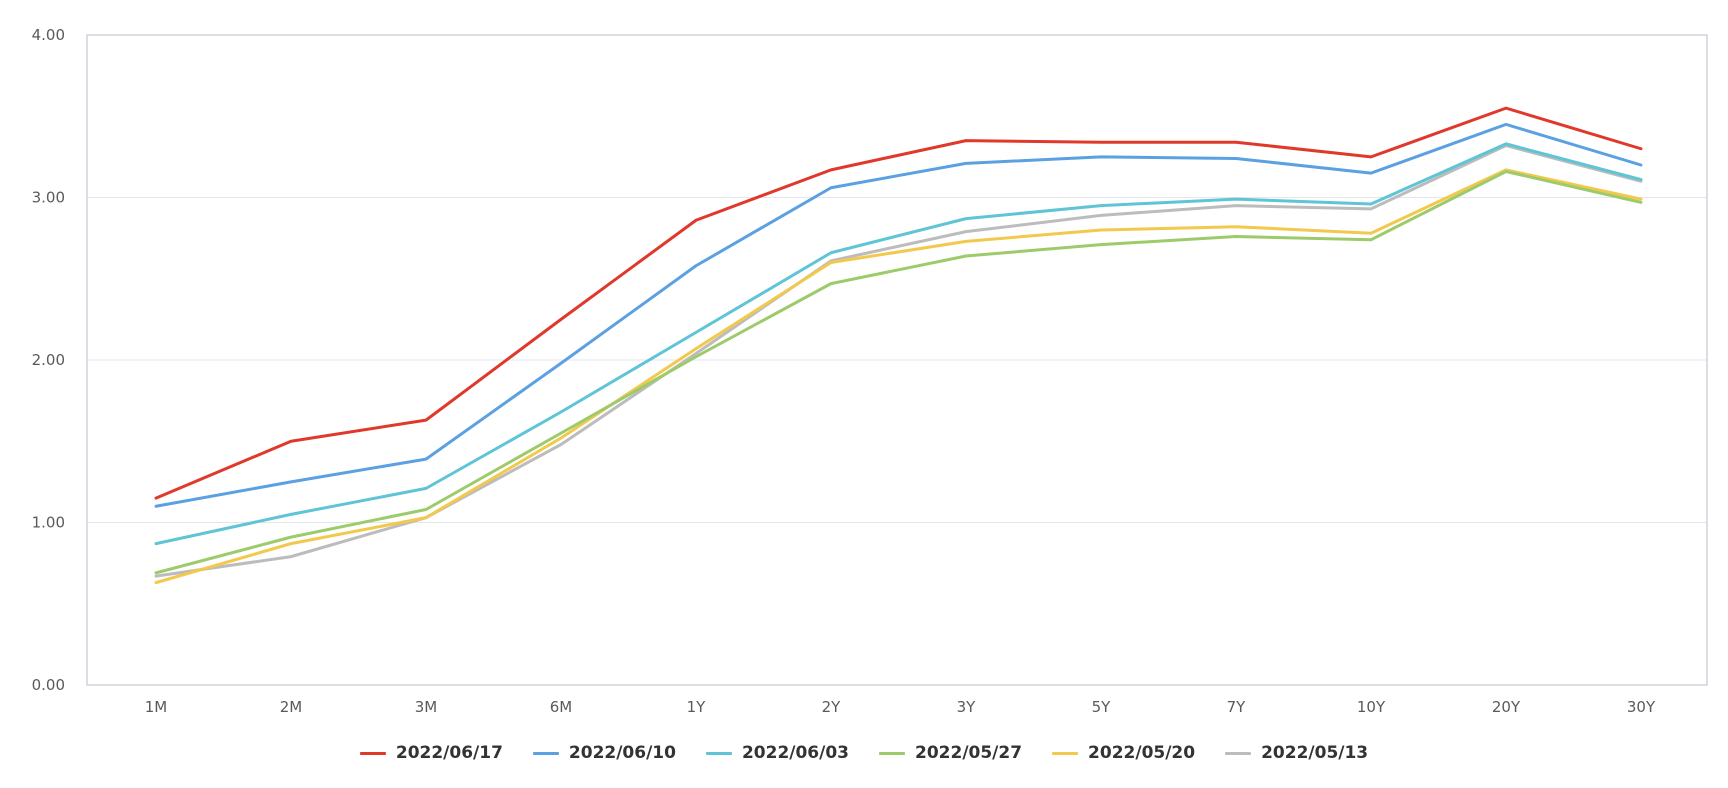 The width and height of the screenshot is (1728, 788). I want to click on legend-label: 2022/06/10, so click(622, 753).